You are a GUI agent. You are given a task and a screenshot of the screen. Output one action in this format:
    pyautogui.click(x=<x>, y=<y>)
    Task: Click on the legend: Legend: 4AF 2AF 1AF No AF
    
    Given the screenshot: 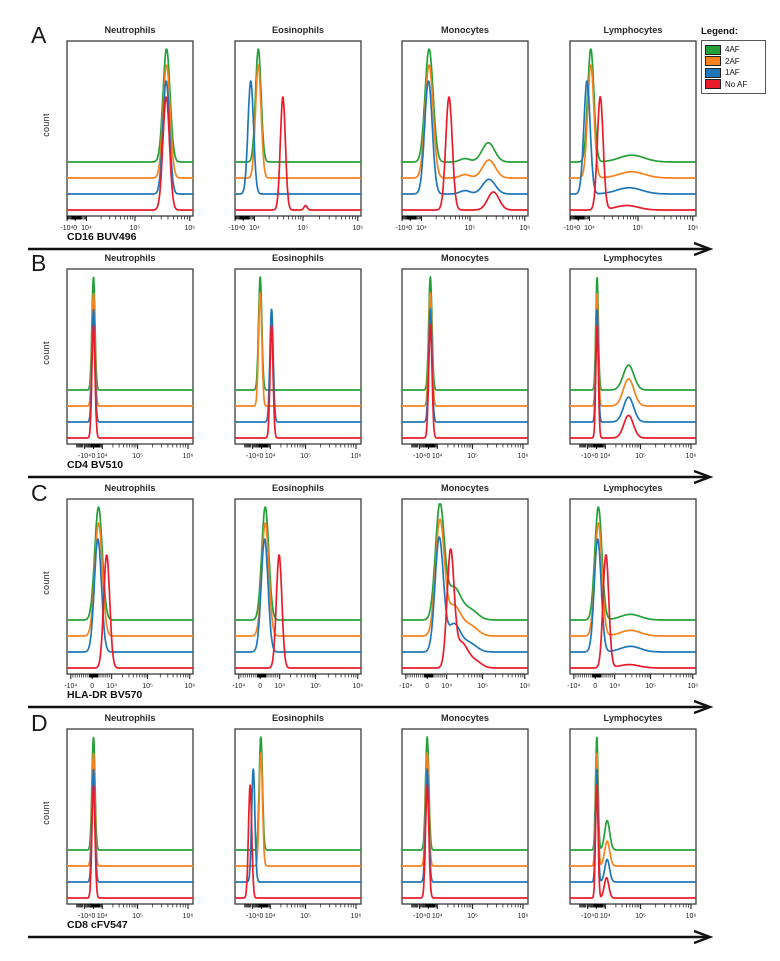 What is the action you would take?
    pyautogui.click(x=739, y=60)
    